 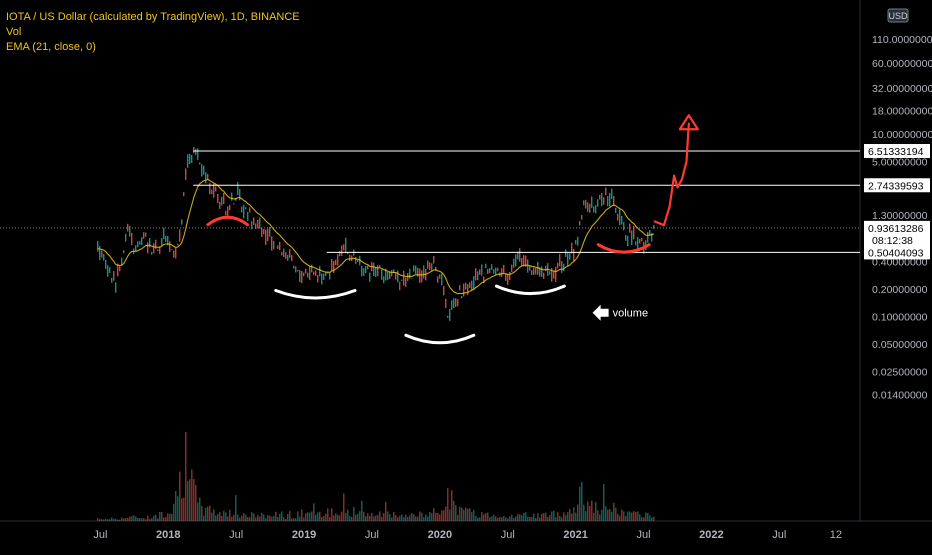 I want to click on price-tick-label: 0.05000000, so click(x=900, y=345).